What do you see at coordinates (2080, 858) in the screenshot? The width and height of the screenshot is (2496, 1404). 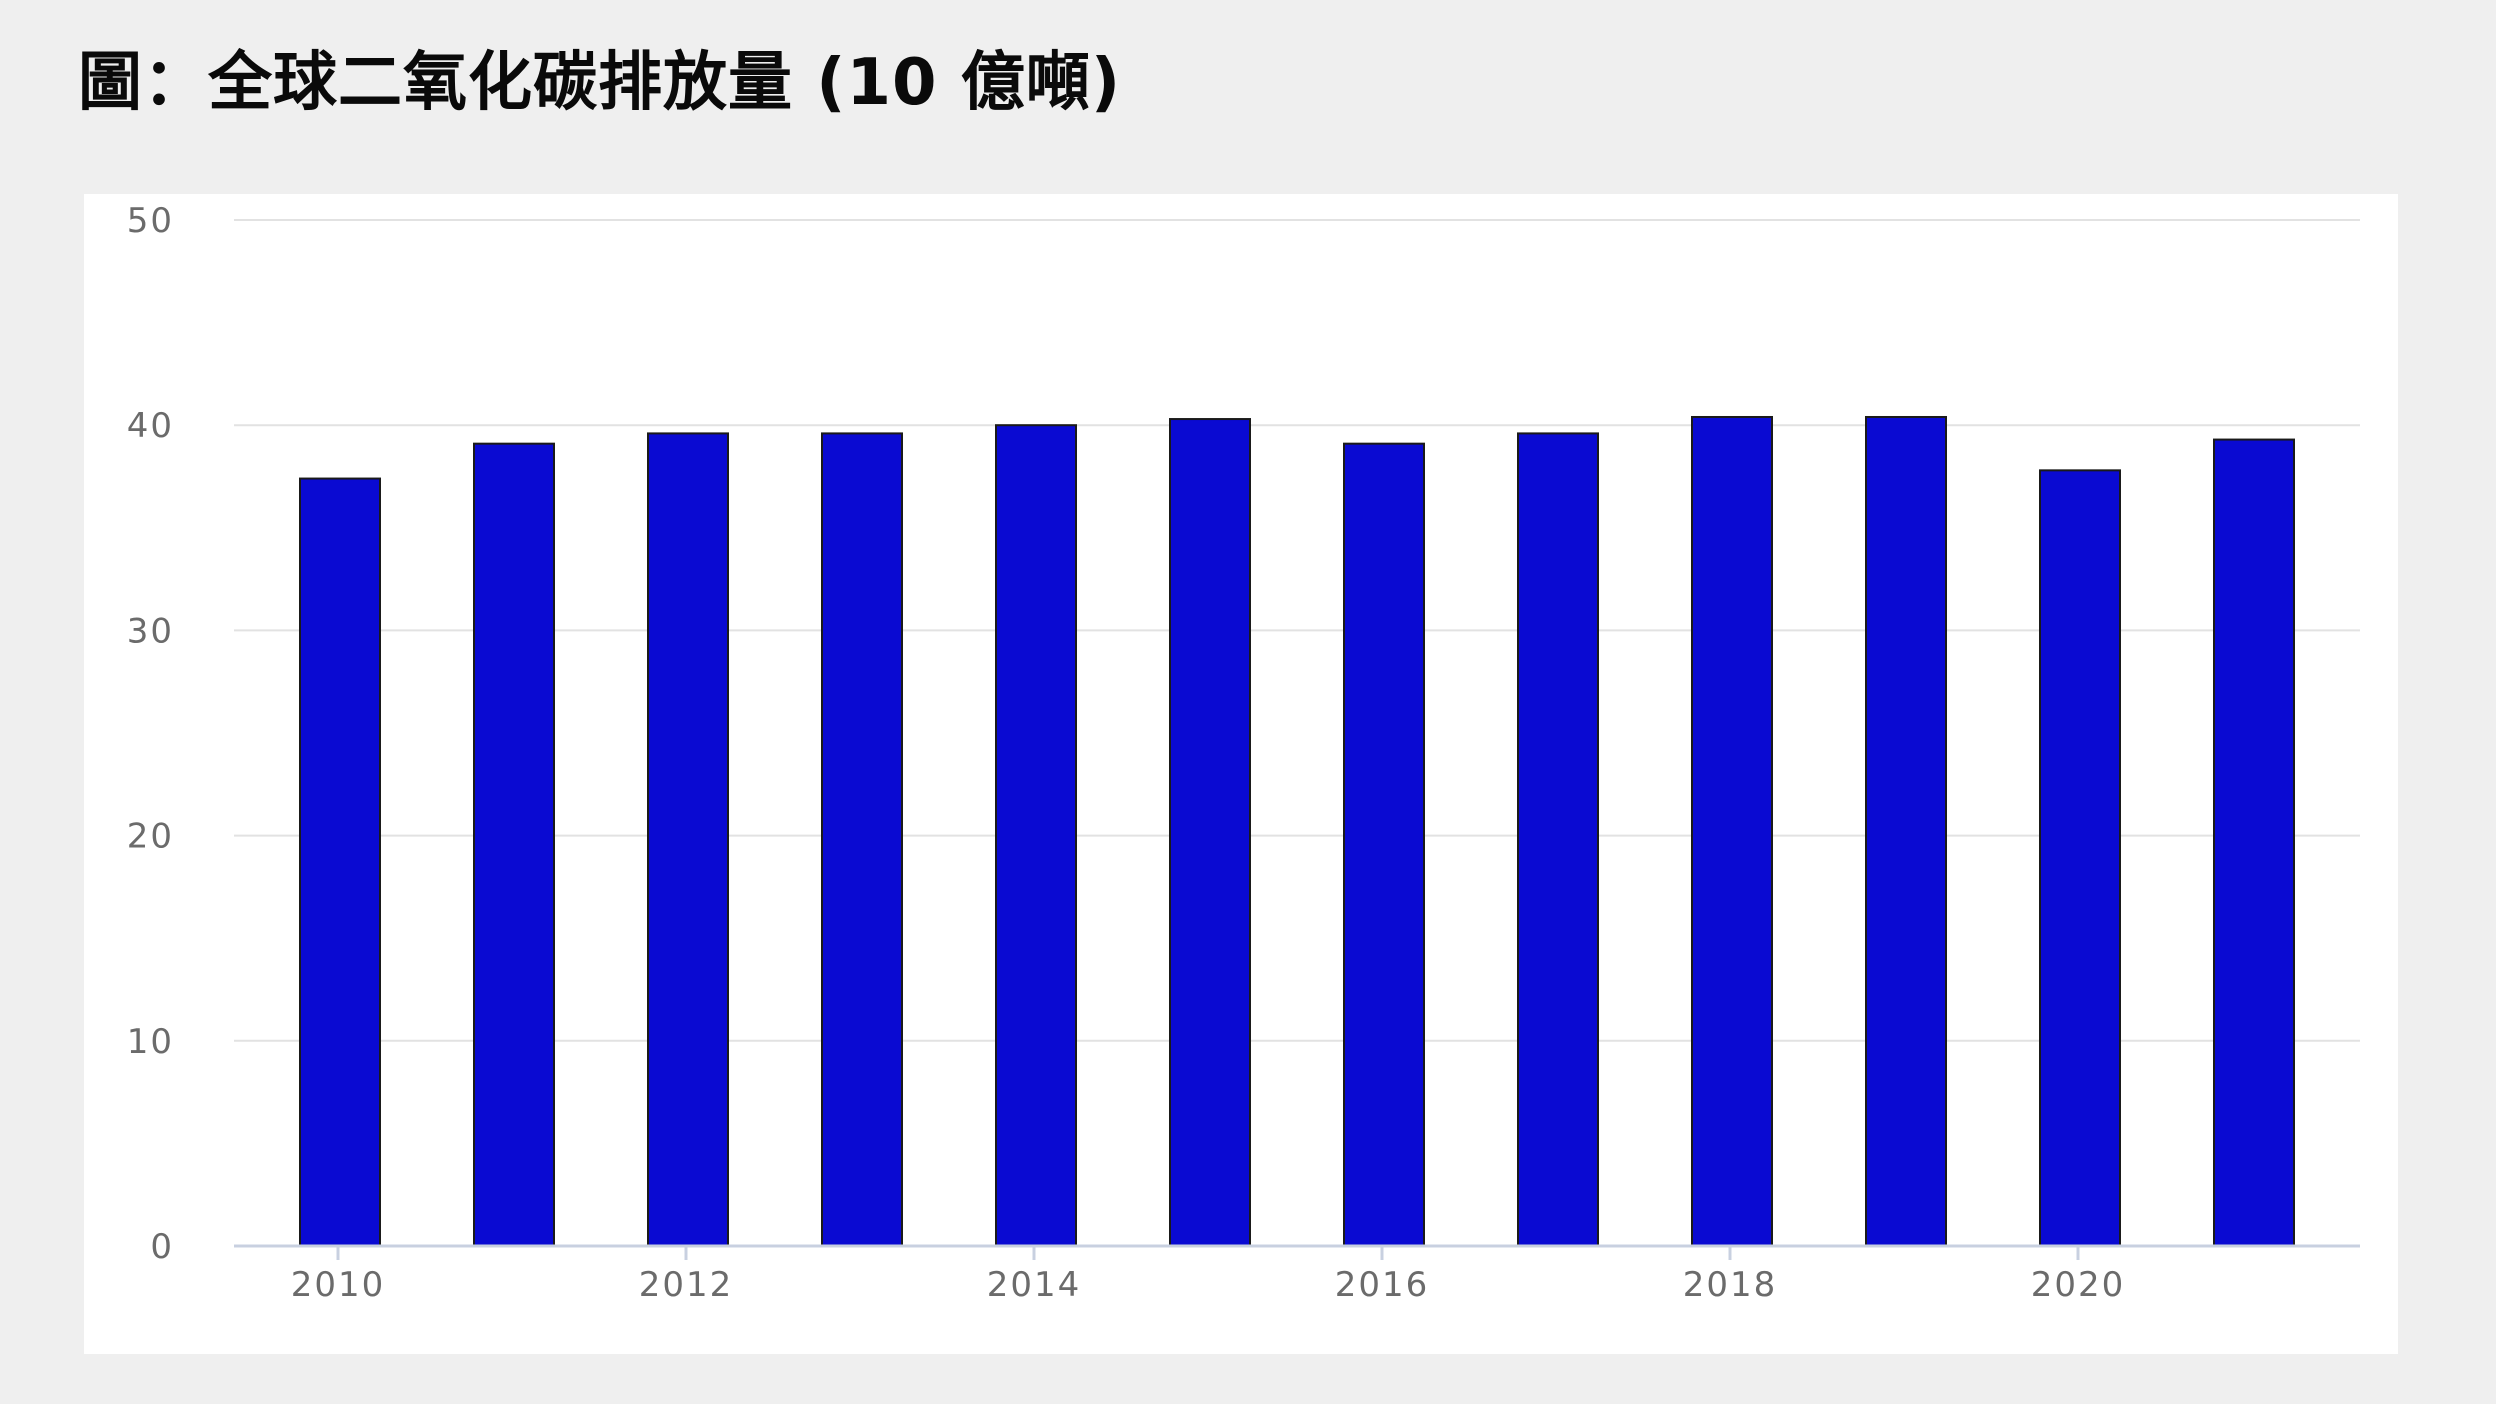 I see `bar-2020` at bounding box center [2080, 858].